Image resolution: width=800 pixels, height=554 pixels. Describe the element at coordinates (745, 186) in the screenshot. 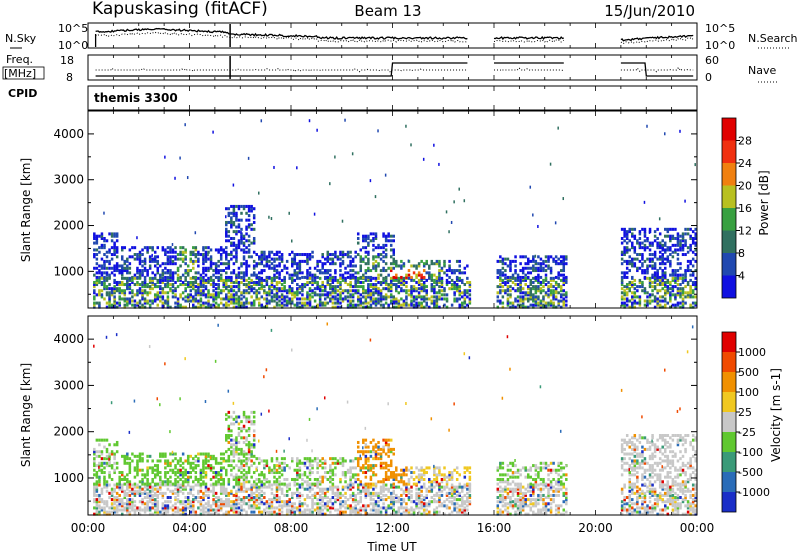

I see `colorbar-tick-label: 20` at that location.